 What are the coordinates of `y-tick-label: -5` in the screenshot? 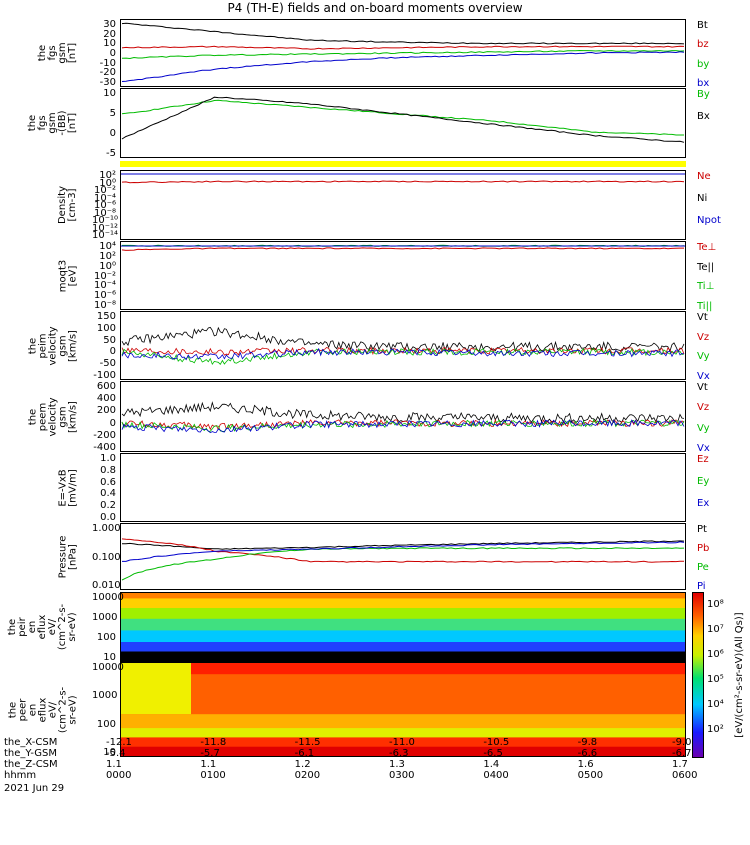 It's located at (111, 153).